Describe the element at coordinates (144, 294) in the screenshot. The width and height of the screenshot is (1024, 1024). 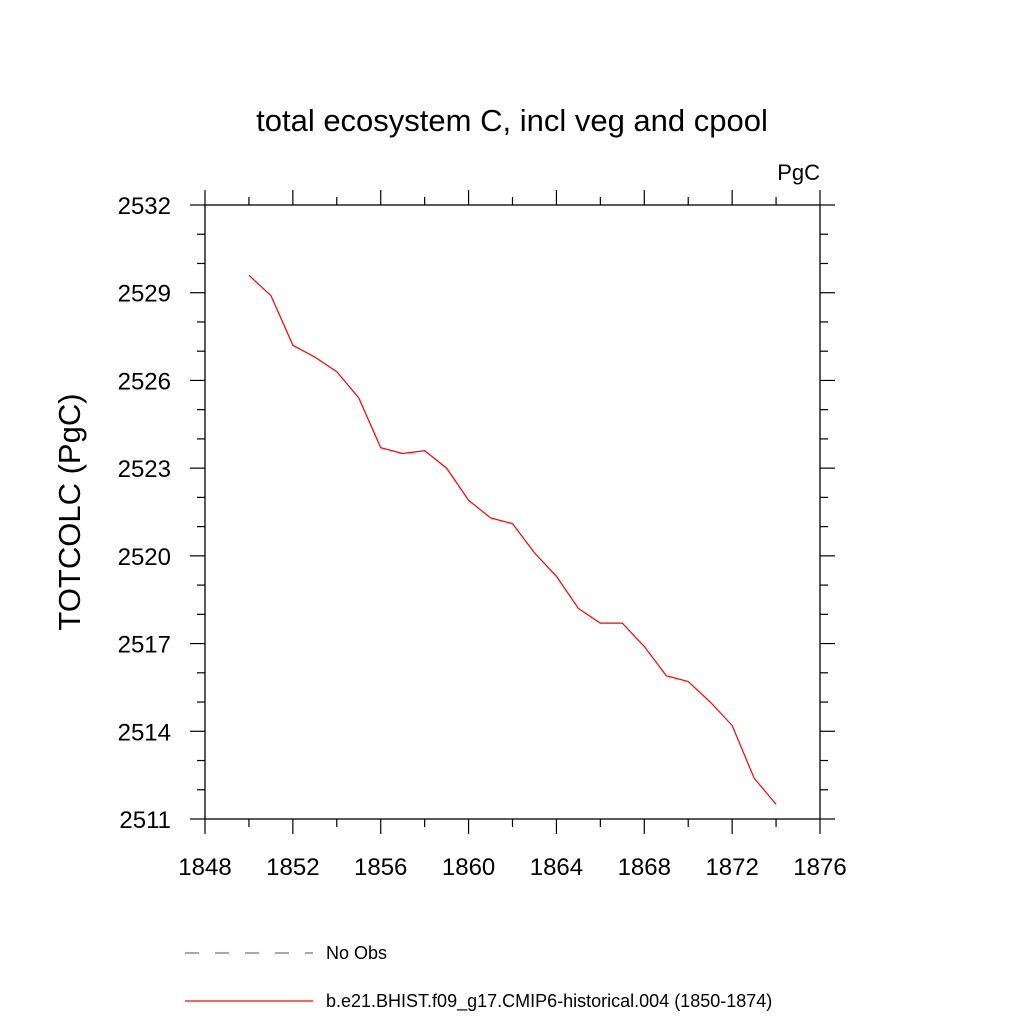
I see `y-tick-label: 2529` at that location.